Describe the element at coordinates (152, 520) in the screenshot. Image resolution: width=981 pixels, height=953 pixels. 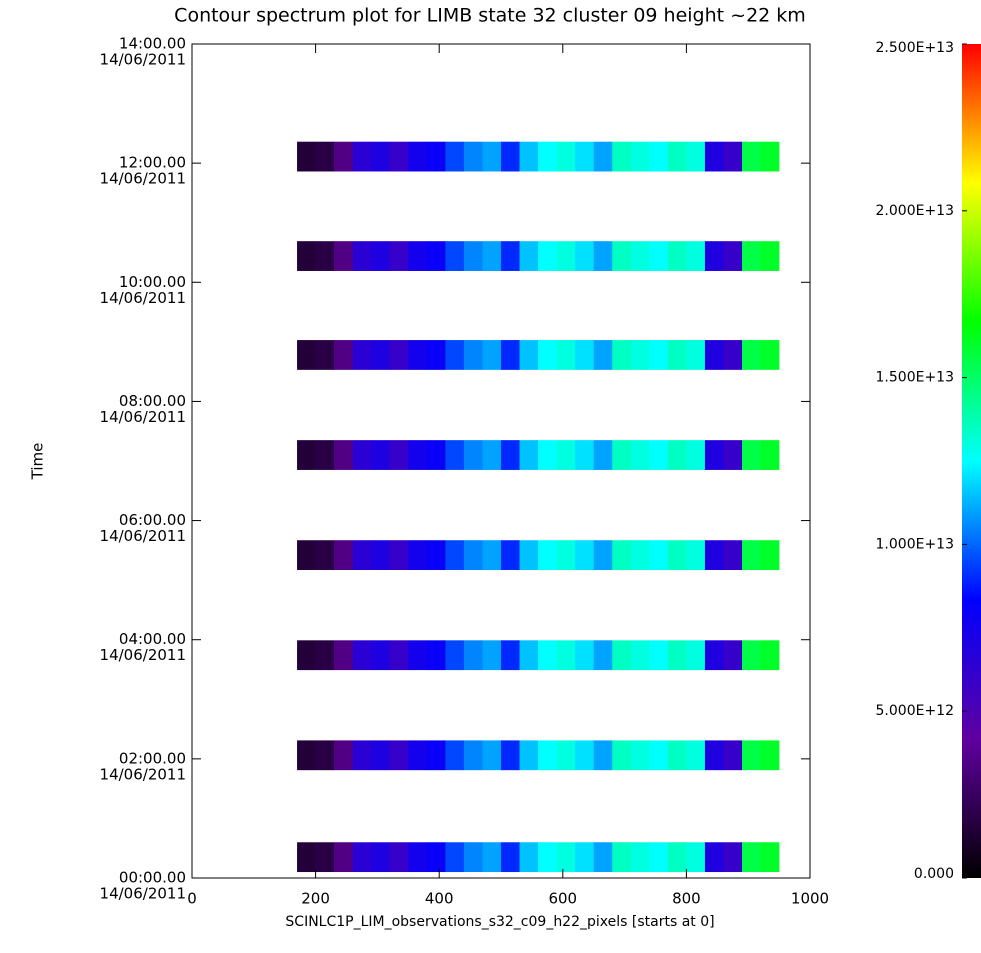
I see `y-tick-label: 06:00.00` at that location.